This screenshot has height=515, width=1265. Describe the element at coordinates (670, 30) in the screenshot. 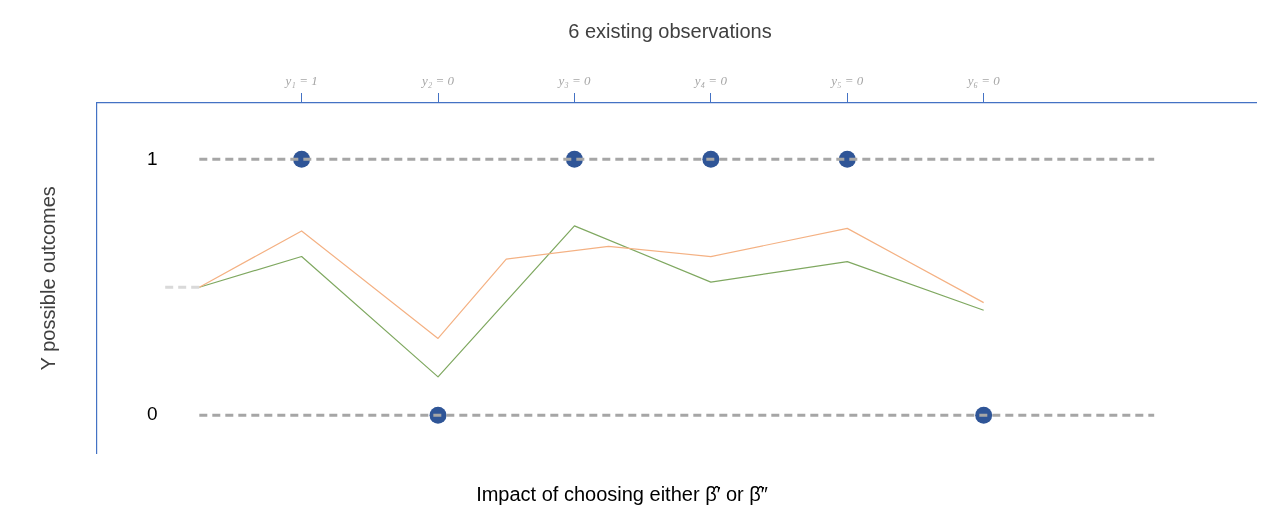

I see `chart-title: 6 existing observations` at that location.